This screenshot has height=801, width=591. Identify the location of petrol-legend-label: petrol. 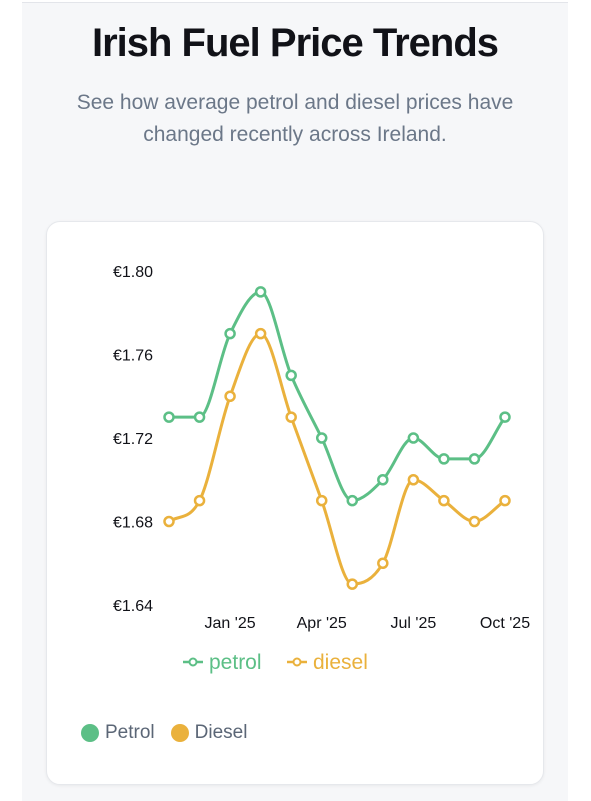
(235, 662).